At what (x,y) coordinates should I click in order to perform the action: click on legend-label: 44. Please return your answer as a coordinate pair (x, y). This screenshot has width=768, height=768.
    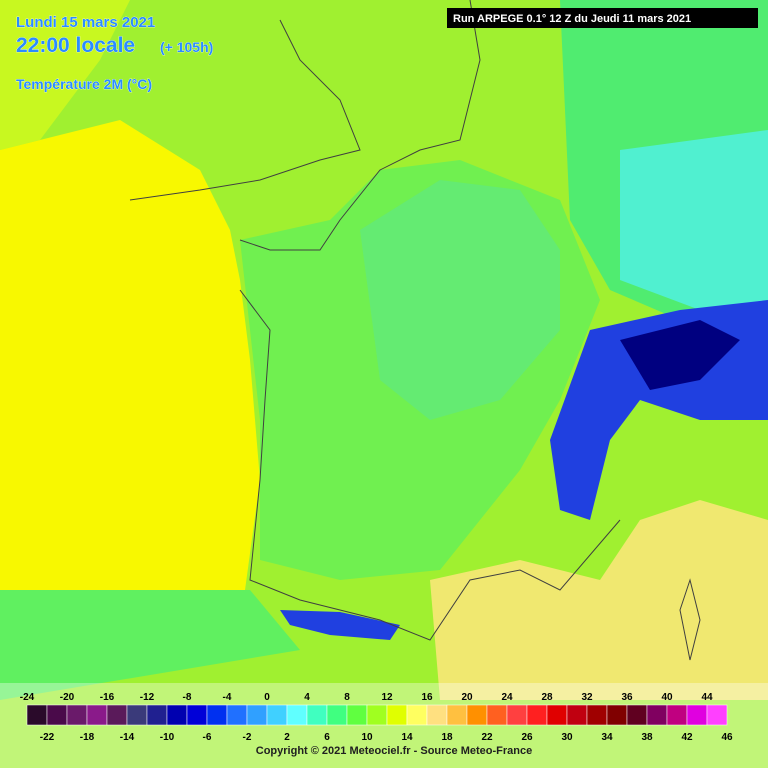
    Looking at the image, I should click on (707, 697).